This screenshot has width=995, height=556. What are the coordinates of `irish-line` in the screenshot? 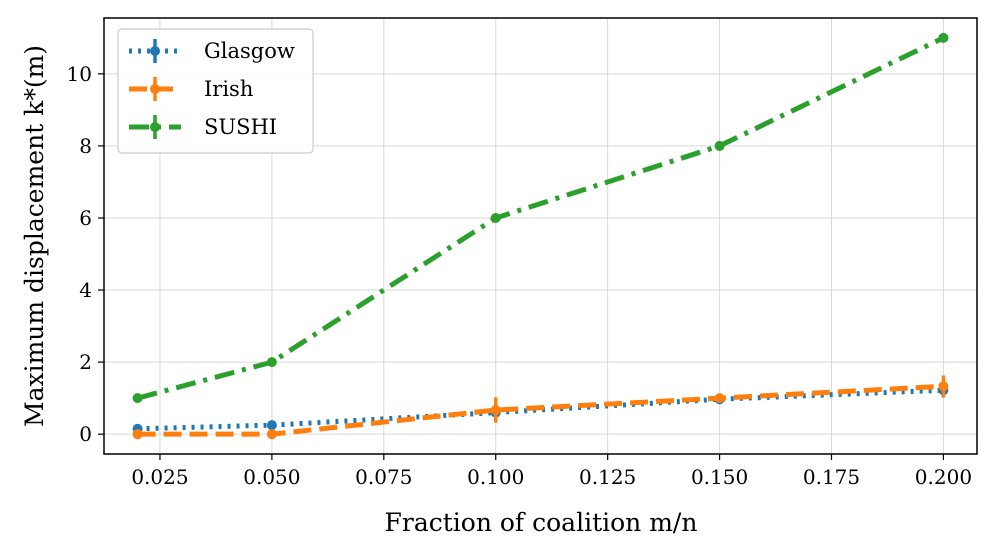 It's located at (540, 410).